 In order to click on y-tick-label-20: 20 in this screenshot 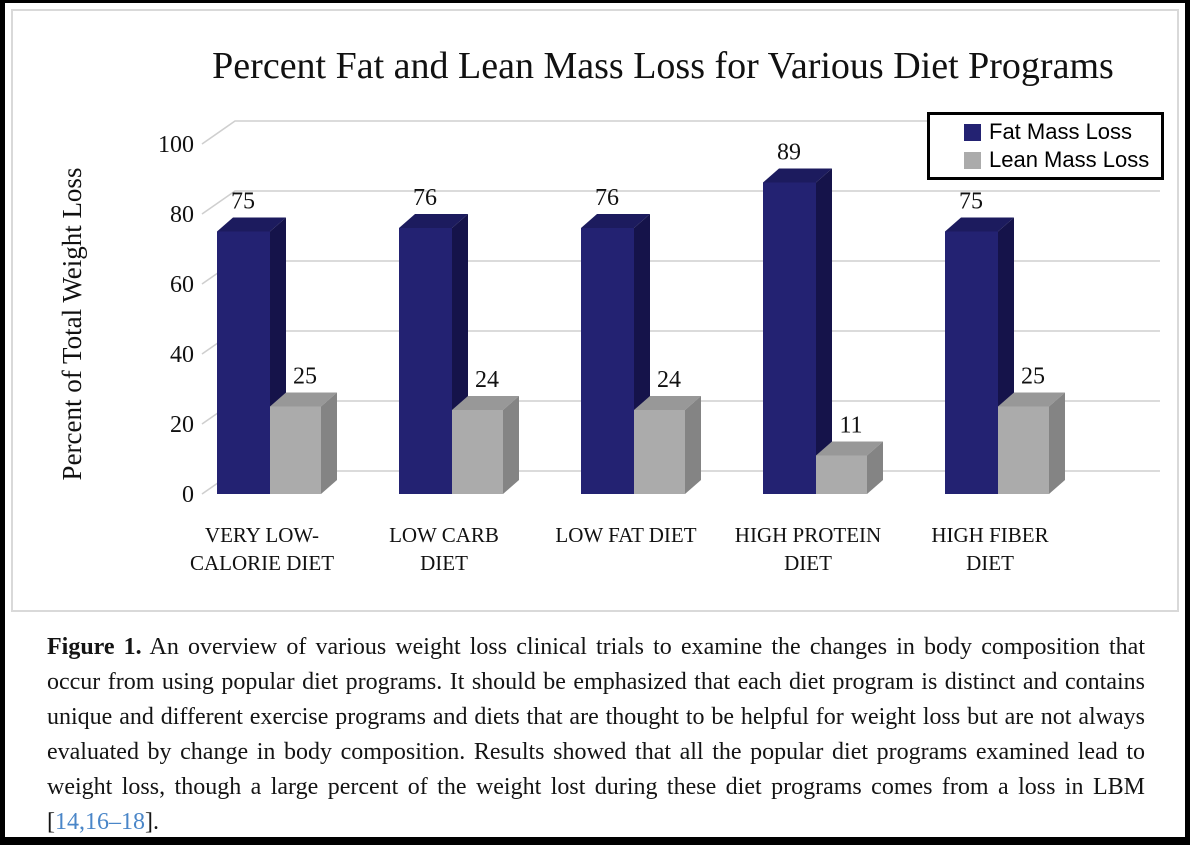, I will do `click(182, 425)`.